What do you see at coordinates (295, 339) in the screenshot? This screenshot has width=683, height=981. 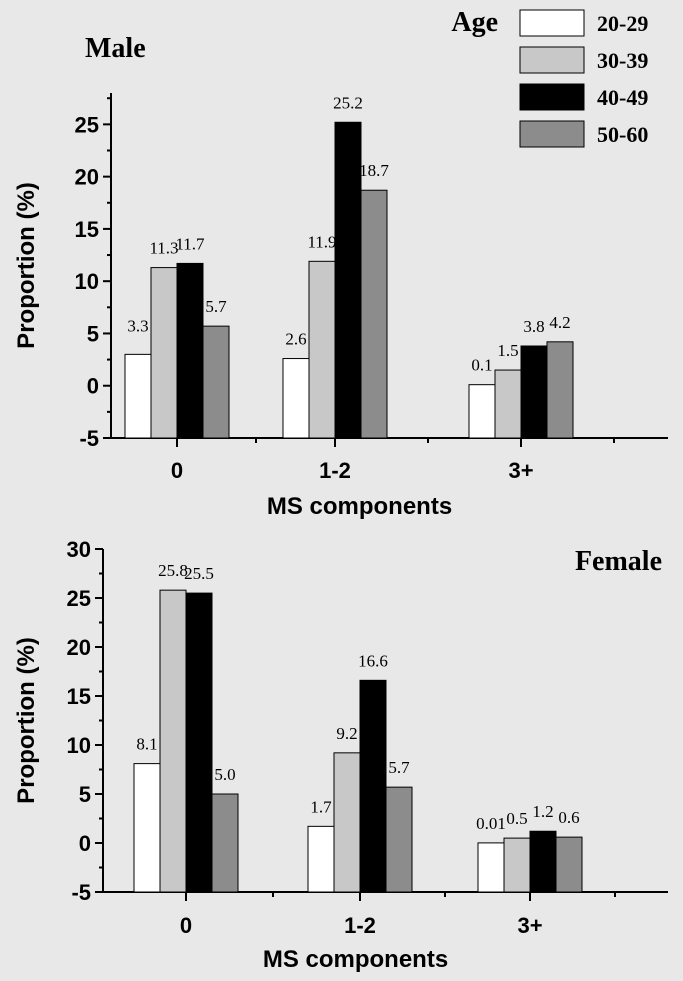 I see `data-label: 2.6` at bounding box center [295, 339].